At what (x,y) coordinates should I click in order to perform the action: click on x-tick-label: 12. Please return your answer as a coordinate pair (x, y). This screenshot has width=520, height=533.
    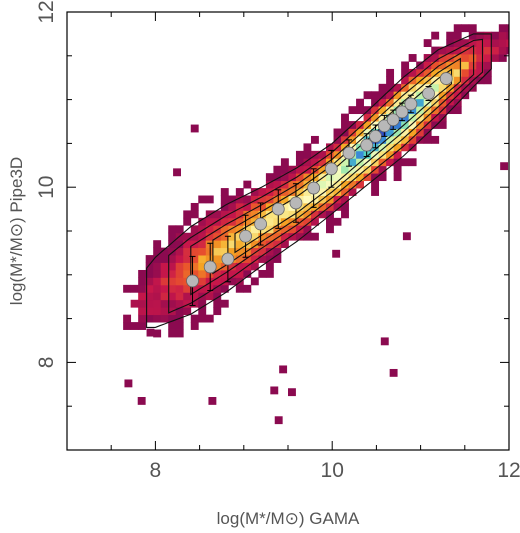
    Looking at the image, I should click on (508, 470).